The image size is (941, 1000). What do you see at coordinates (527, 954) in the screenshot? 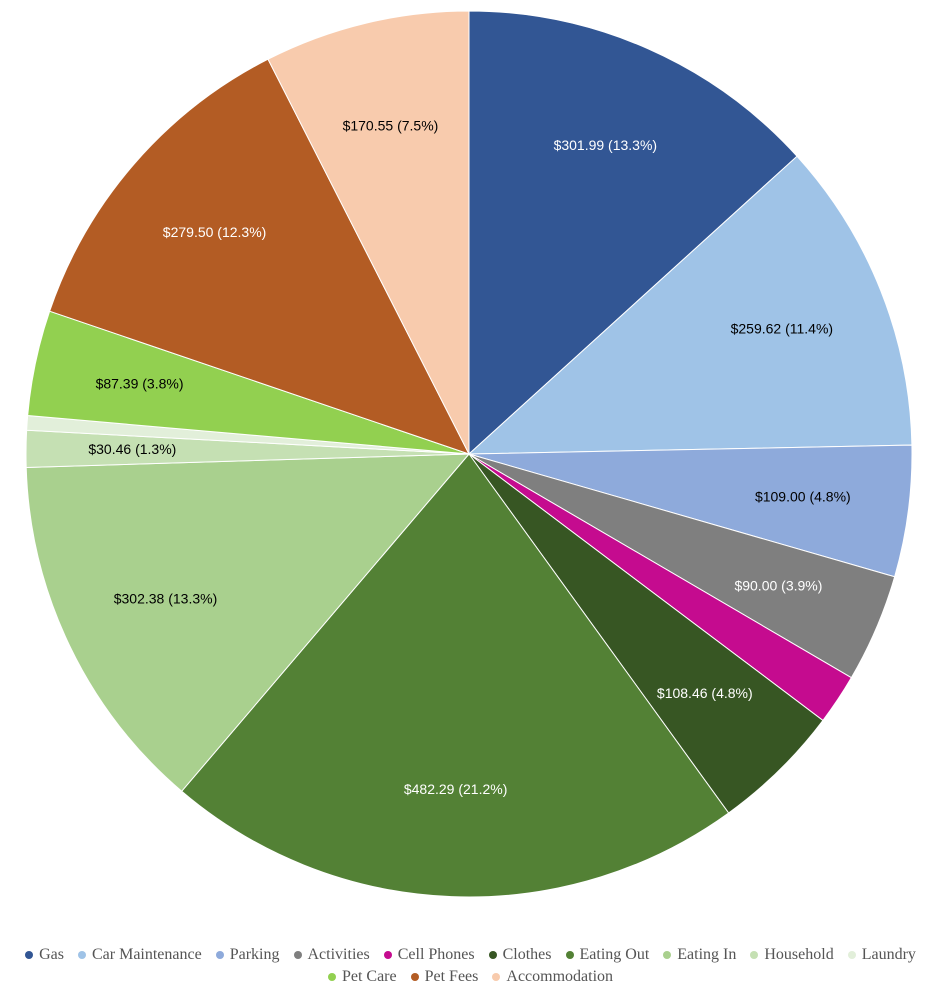
I see `legend-label: Clothes` at bounding box center [527, 954].